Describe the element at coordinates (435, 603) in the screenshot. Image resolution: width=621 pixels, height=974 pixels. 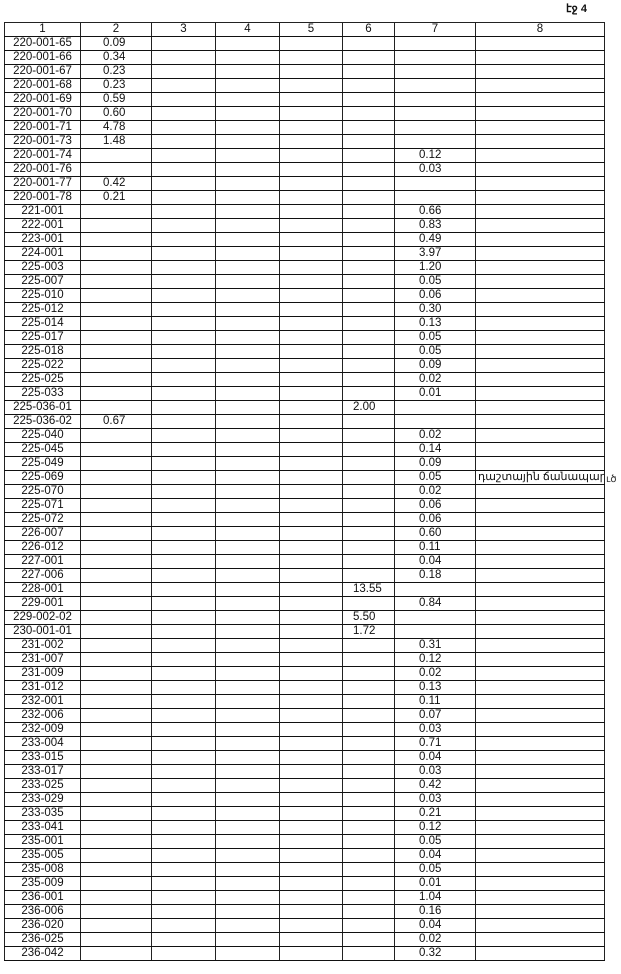
I see `value-cell-col-7: 0.84` at that location.